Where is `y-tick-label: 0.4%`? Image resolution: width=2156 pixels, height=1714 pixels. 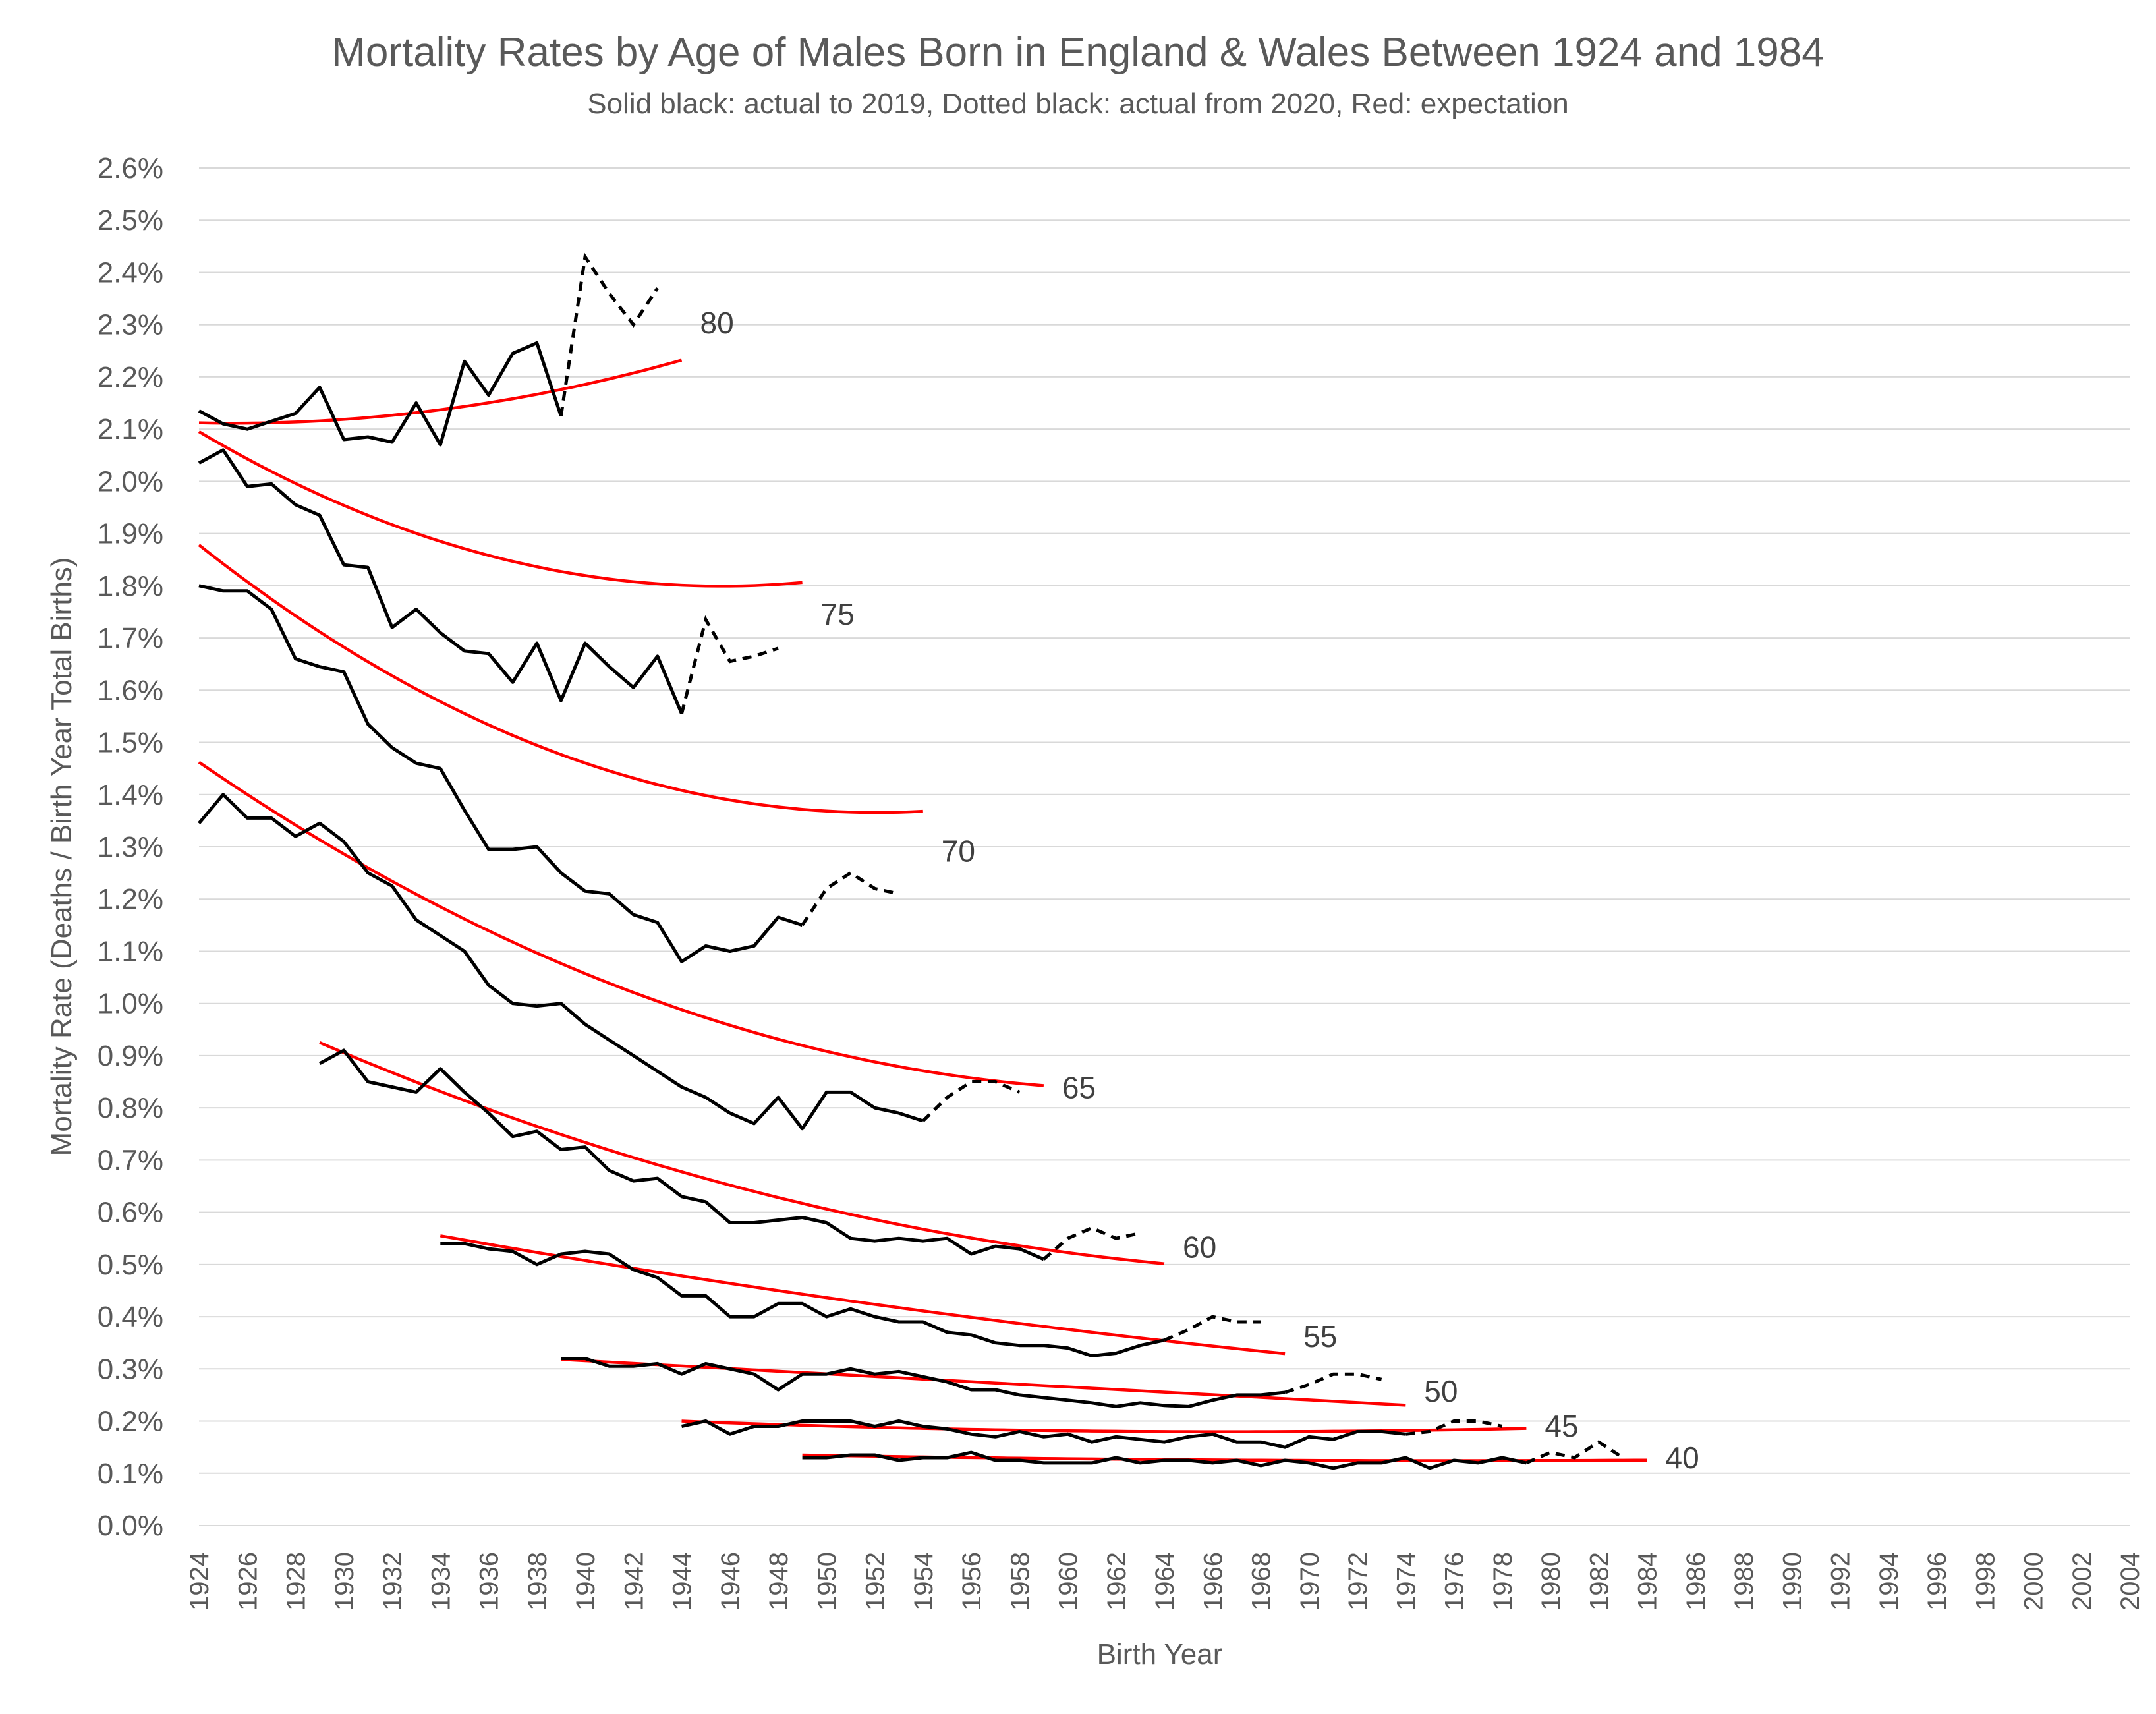 y-tick-label: 0.4% is located at coordinates (130, 1317).